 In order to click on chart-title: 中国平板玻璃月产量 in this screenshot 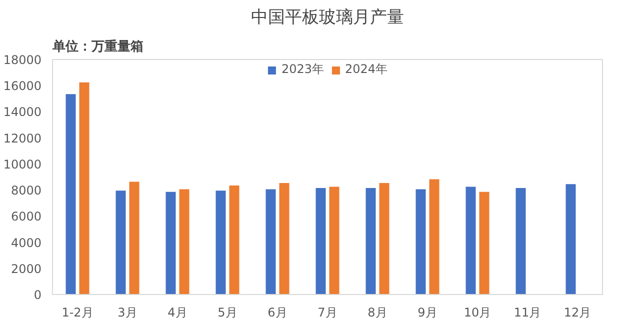, I will do `click(327, 18)`.